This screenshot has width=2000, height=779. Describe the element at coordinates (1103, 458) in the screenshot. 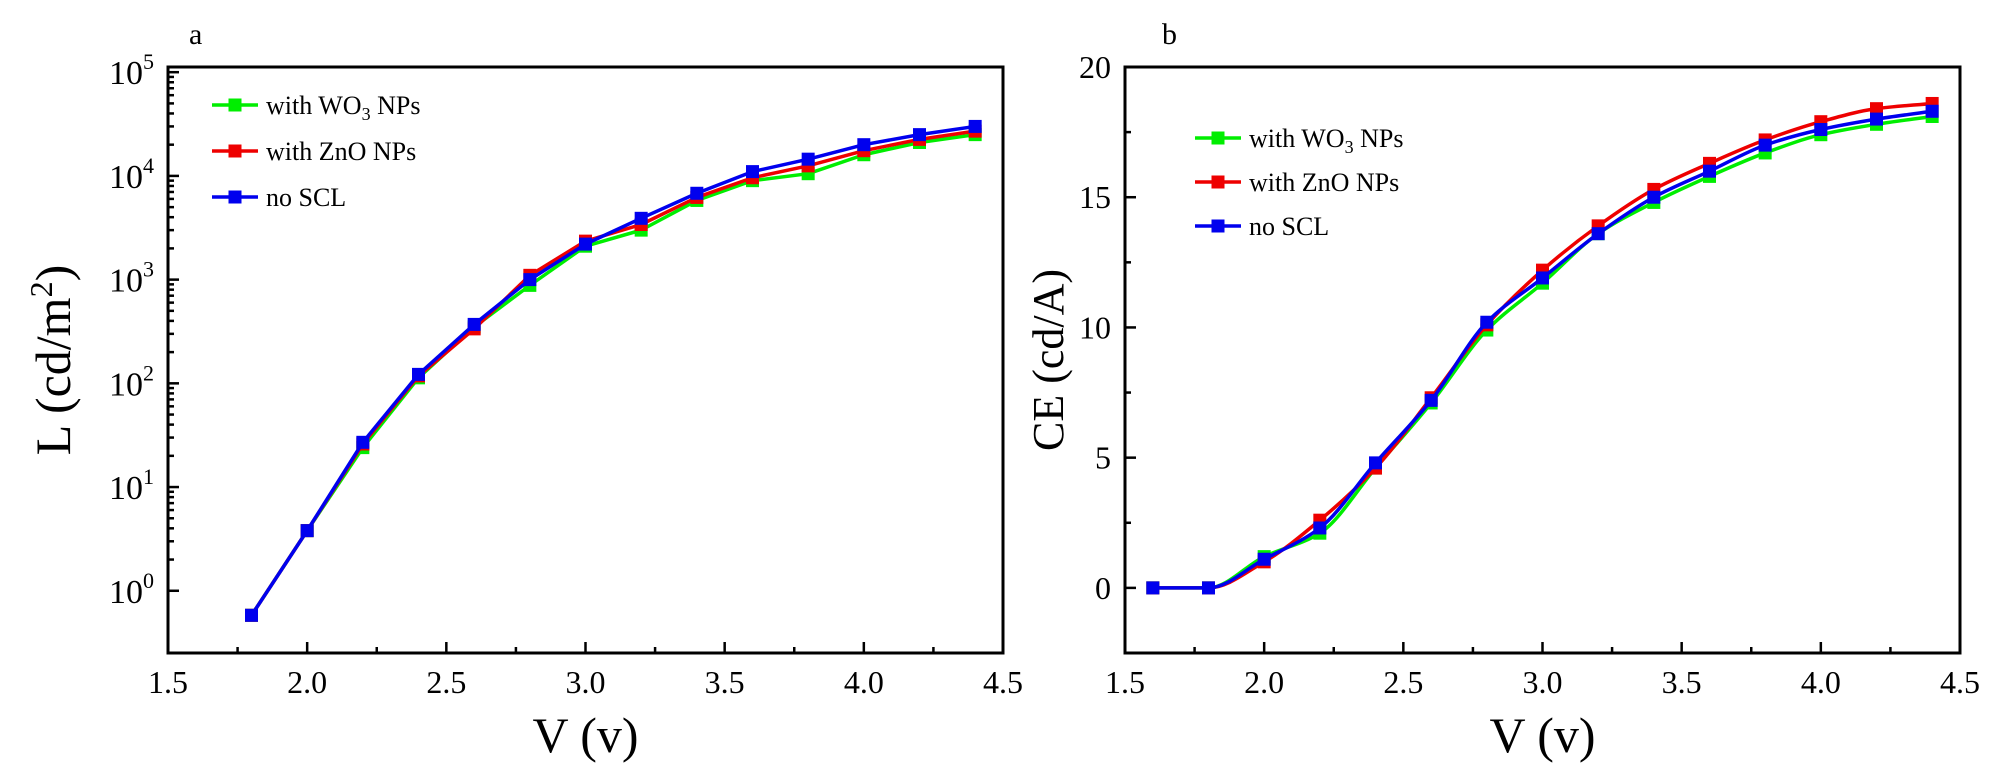

I see `y-tick-label: 5` at that location.